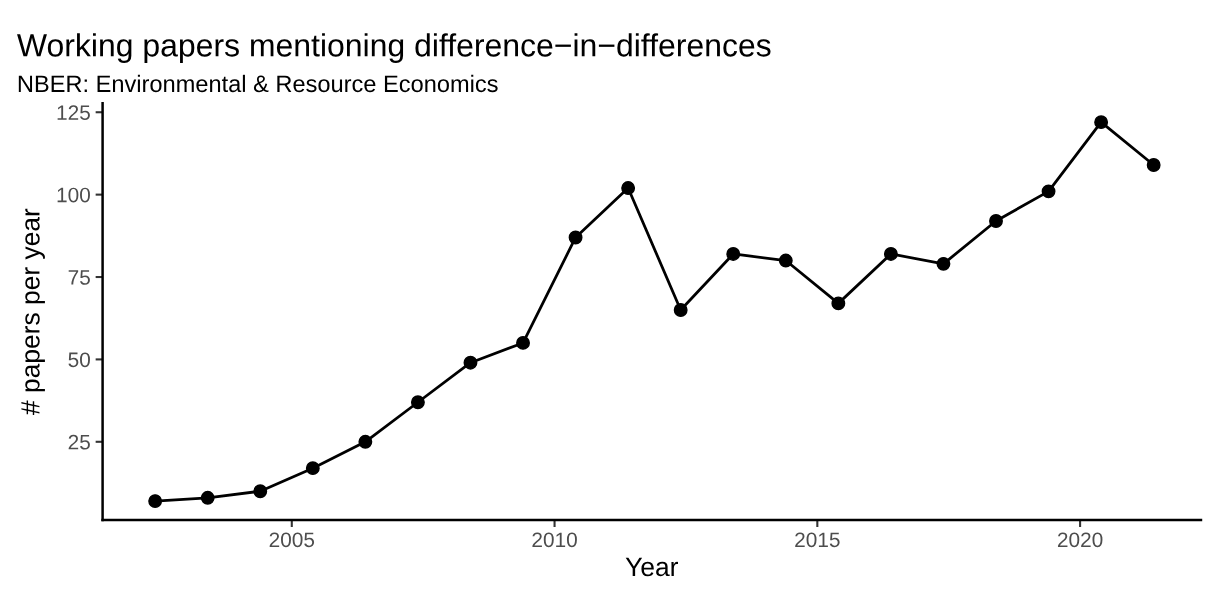 This screenshot has height=593, width=1207. Describe the element at coordinates (258, 83) in the screenshot. I see `chart-subtitle: NBER: Environmental & Resource Economics` at that location.